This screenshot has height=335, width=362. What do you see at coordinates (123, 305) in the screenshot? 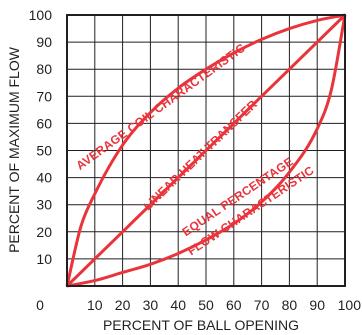
I see `x-tick-label: 20` at bounding box center [123, 305].